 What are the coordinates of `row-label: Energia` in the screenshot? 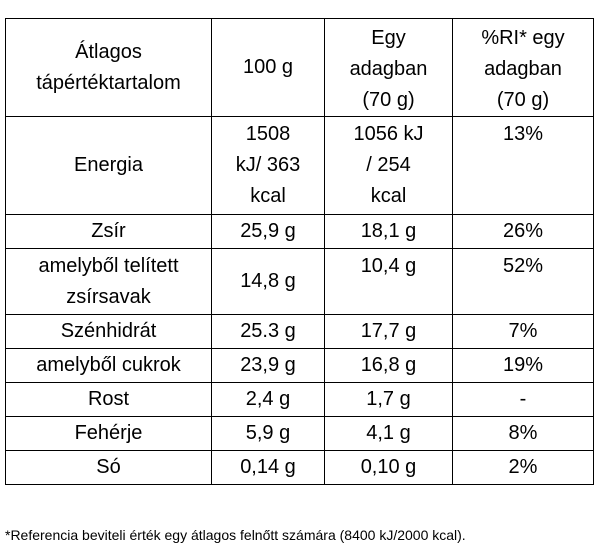 It's located at (108, 165).